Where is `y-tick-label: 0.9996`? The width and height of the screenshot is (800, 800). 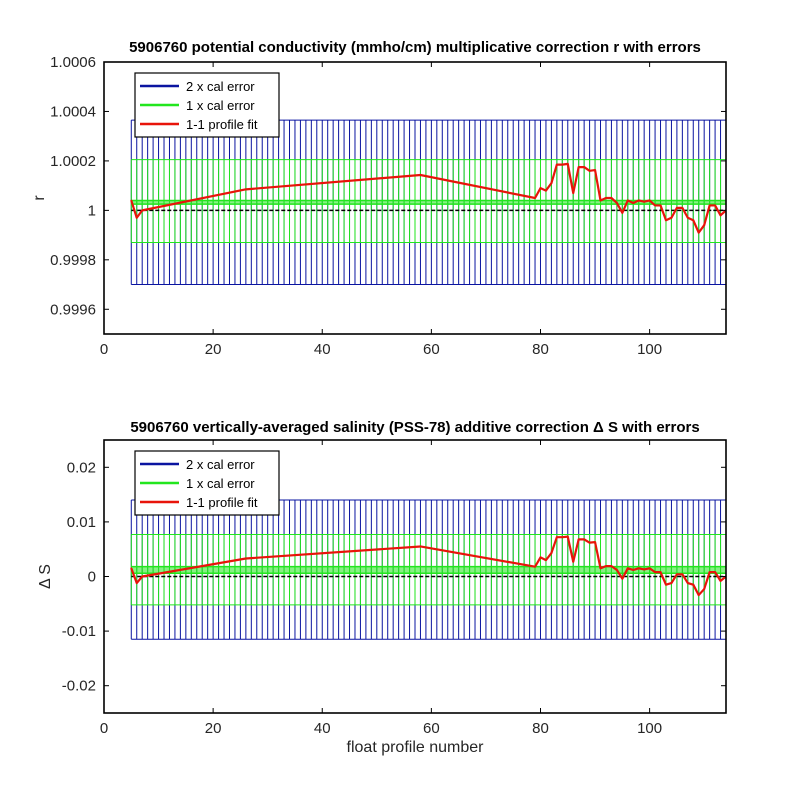
y-tick-label: 0.9996 is located at coordinates (73, 309).